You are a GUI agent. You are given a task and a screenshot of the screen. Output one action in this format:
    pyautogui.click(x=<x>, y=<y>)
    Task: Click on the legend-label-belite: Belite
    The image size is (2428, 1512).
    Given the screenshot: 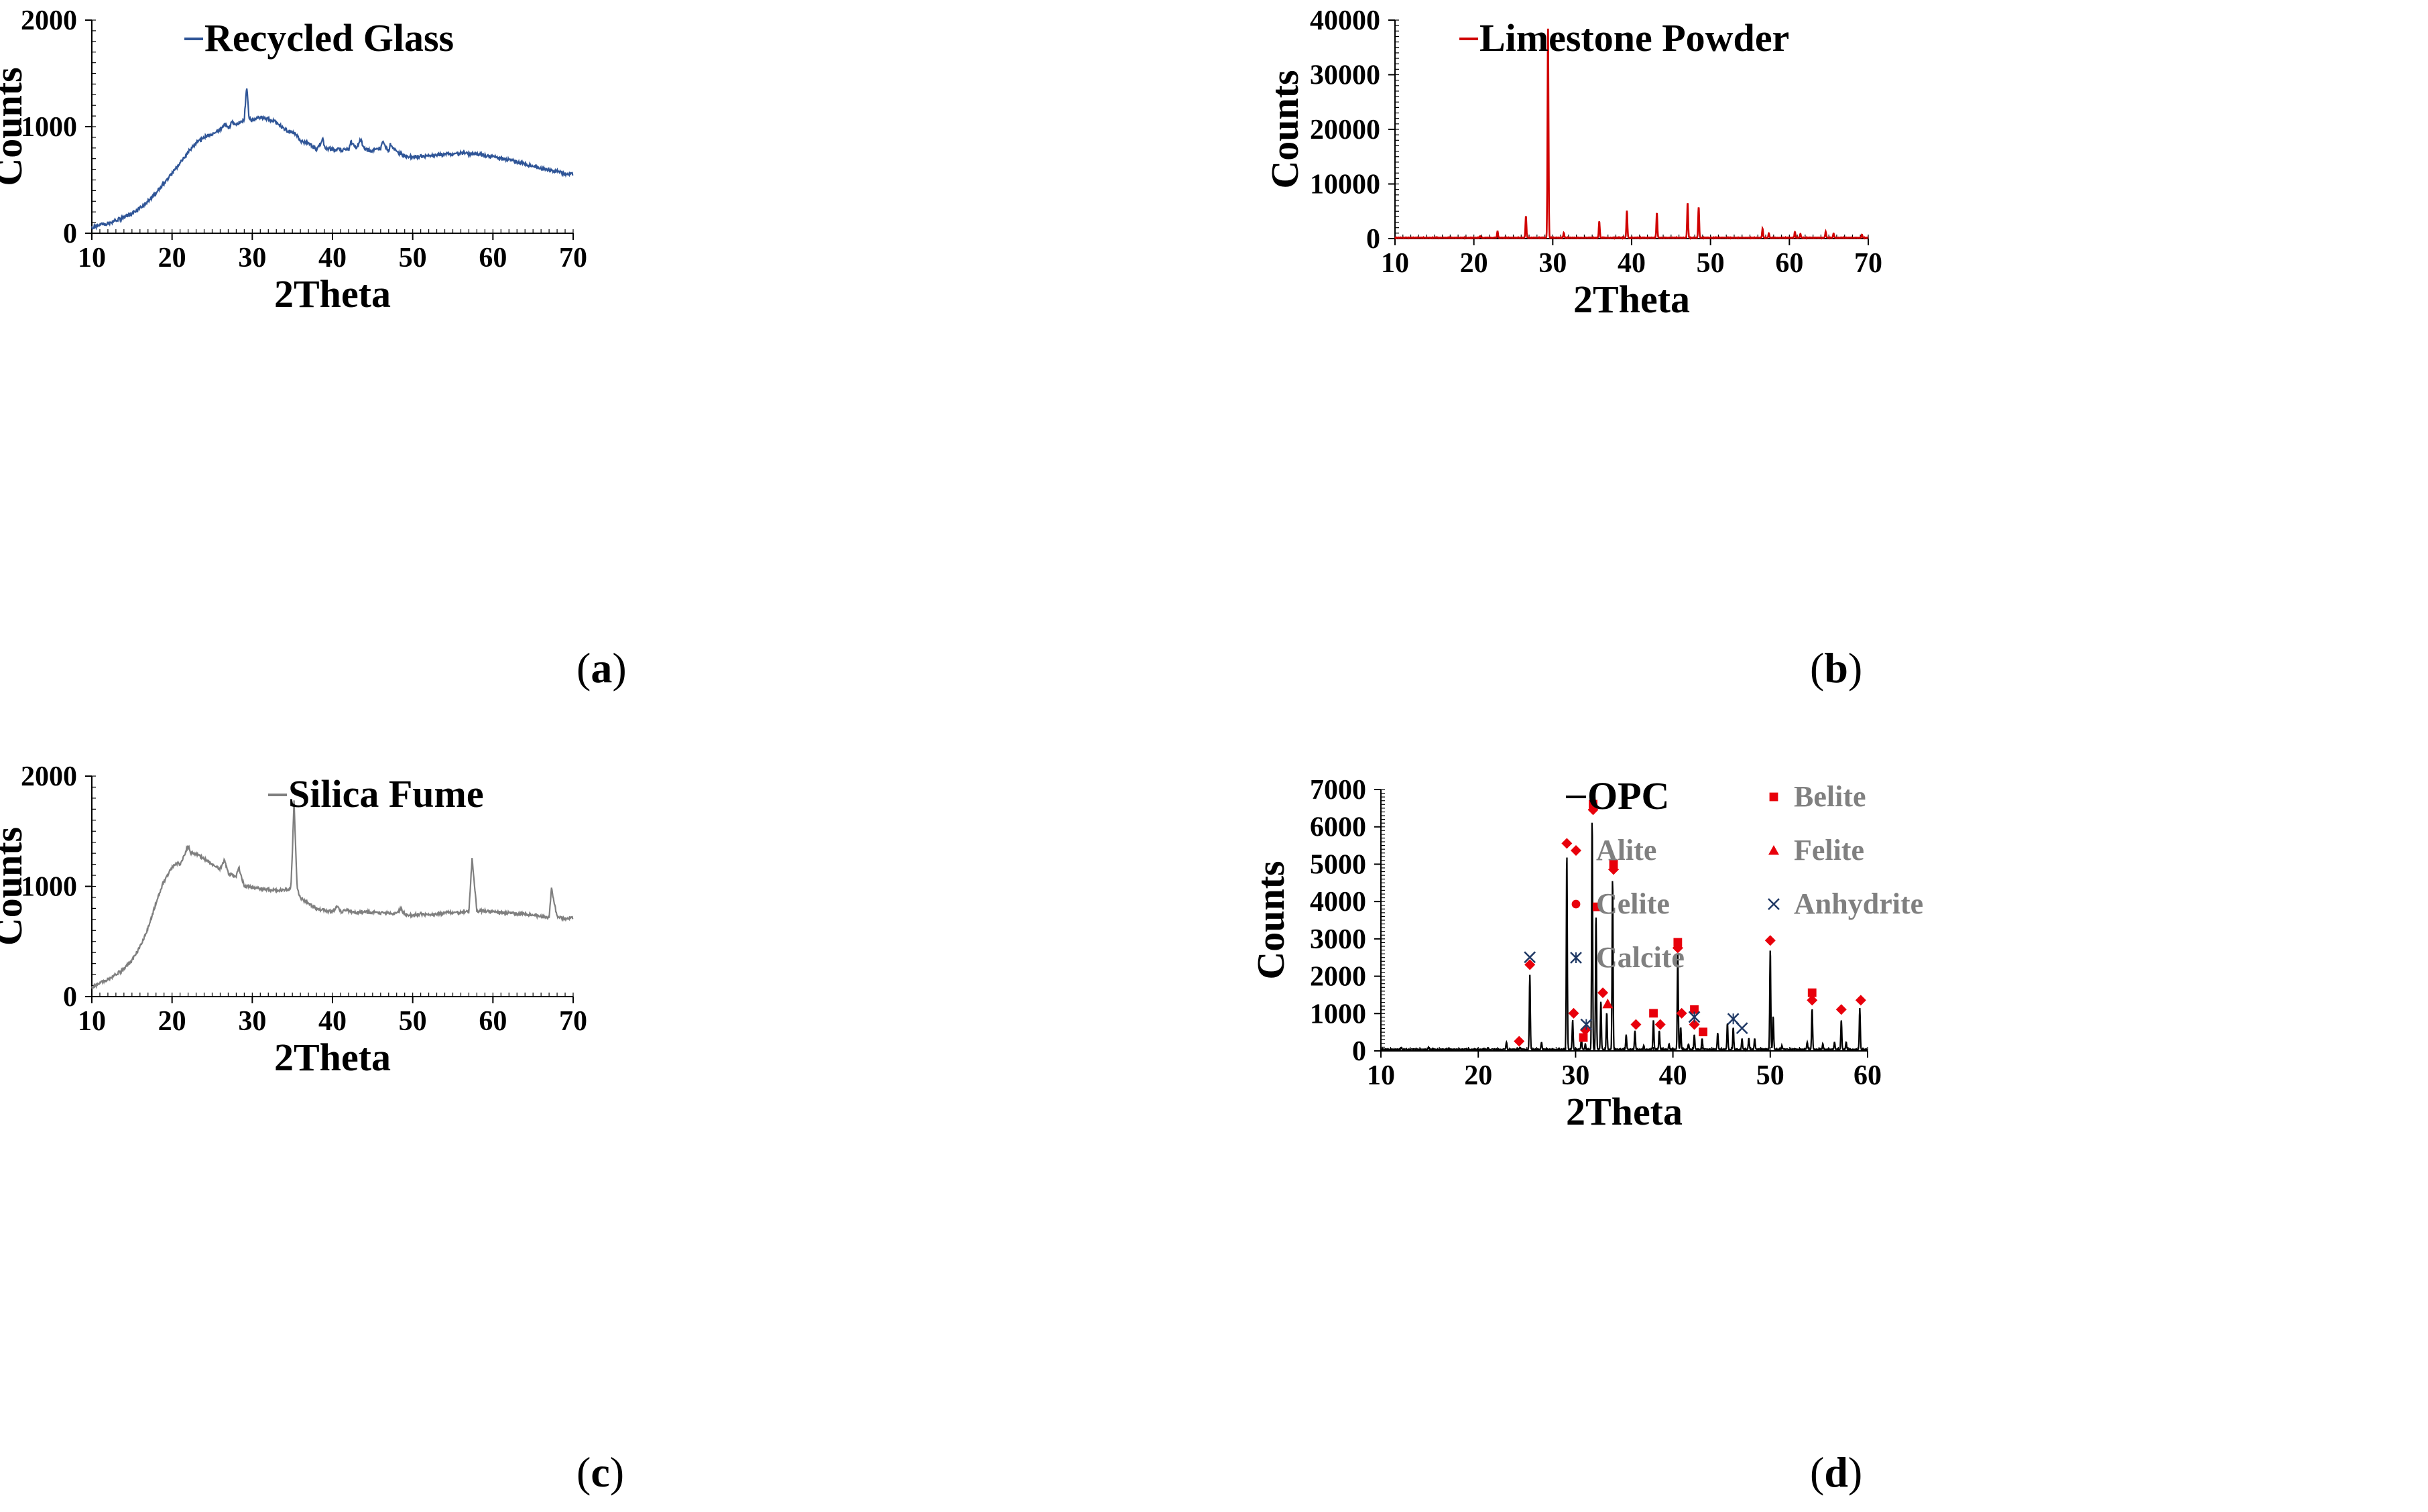 What is the action you would take?
    pyautogui.click(x=1830, y=797)
    